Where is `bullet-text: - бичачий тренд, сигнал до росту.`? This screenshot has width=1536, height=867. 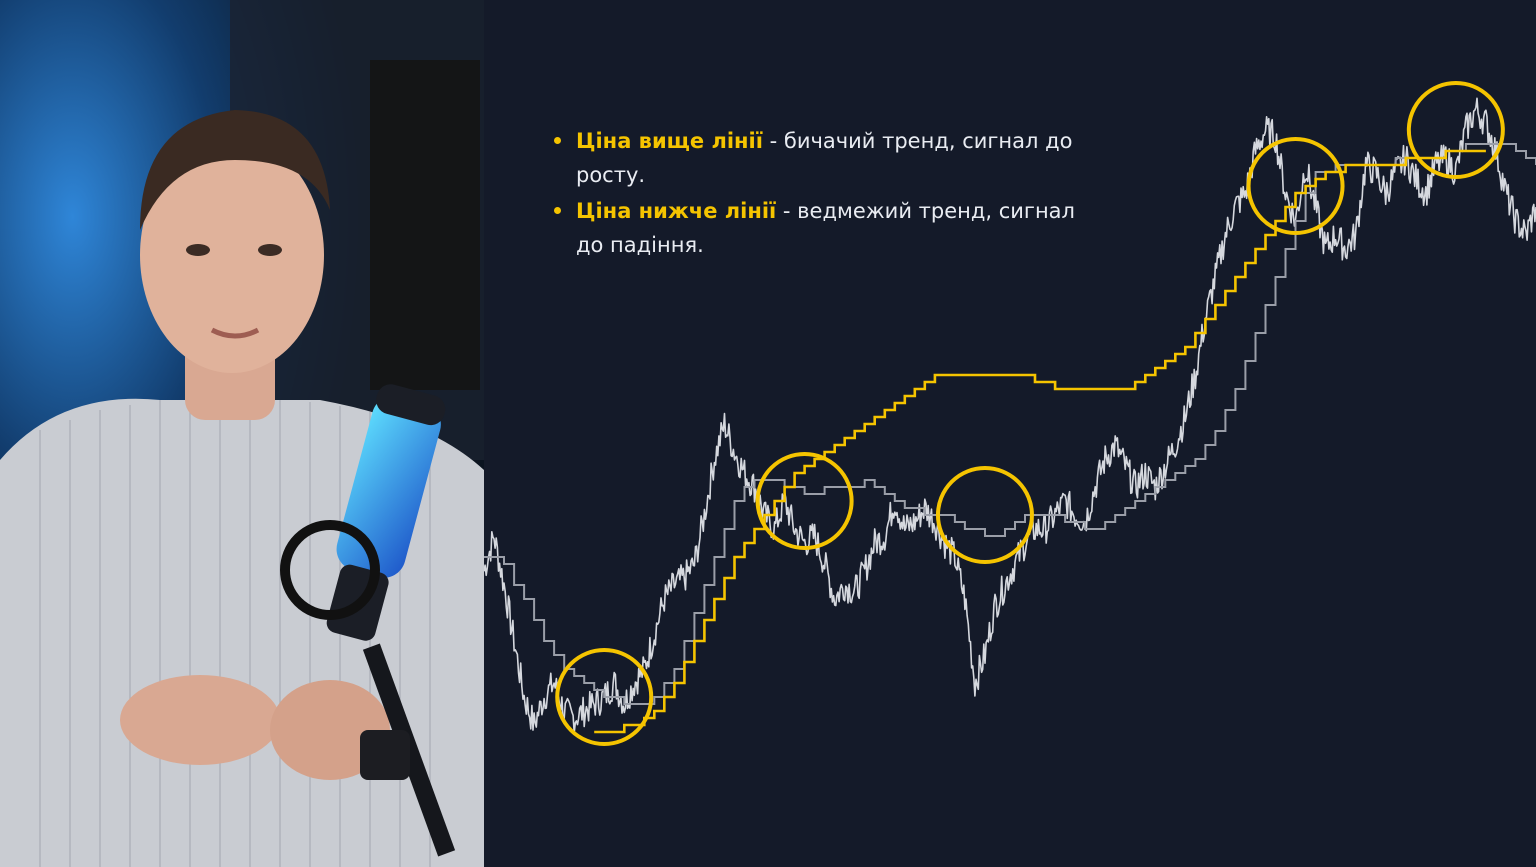 bullet-text: - бичачий тренд, сигнал до росту. is located at coordinates (824, 158).